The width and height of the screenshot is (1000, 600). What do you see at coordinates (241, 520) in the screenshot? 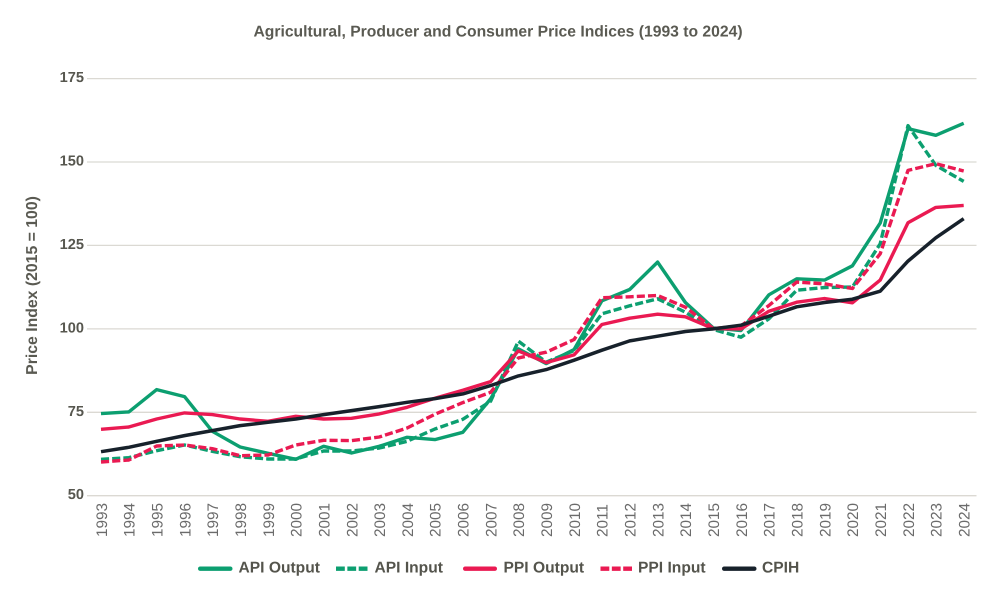
I see `svg-text: 1998` at bounding box center [241, 520].